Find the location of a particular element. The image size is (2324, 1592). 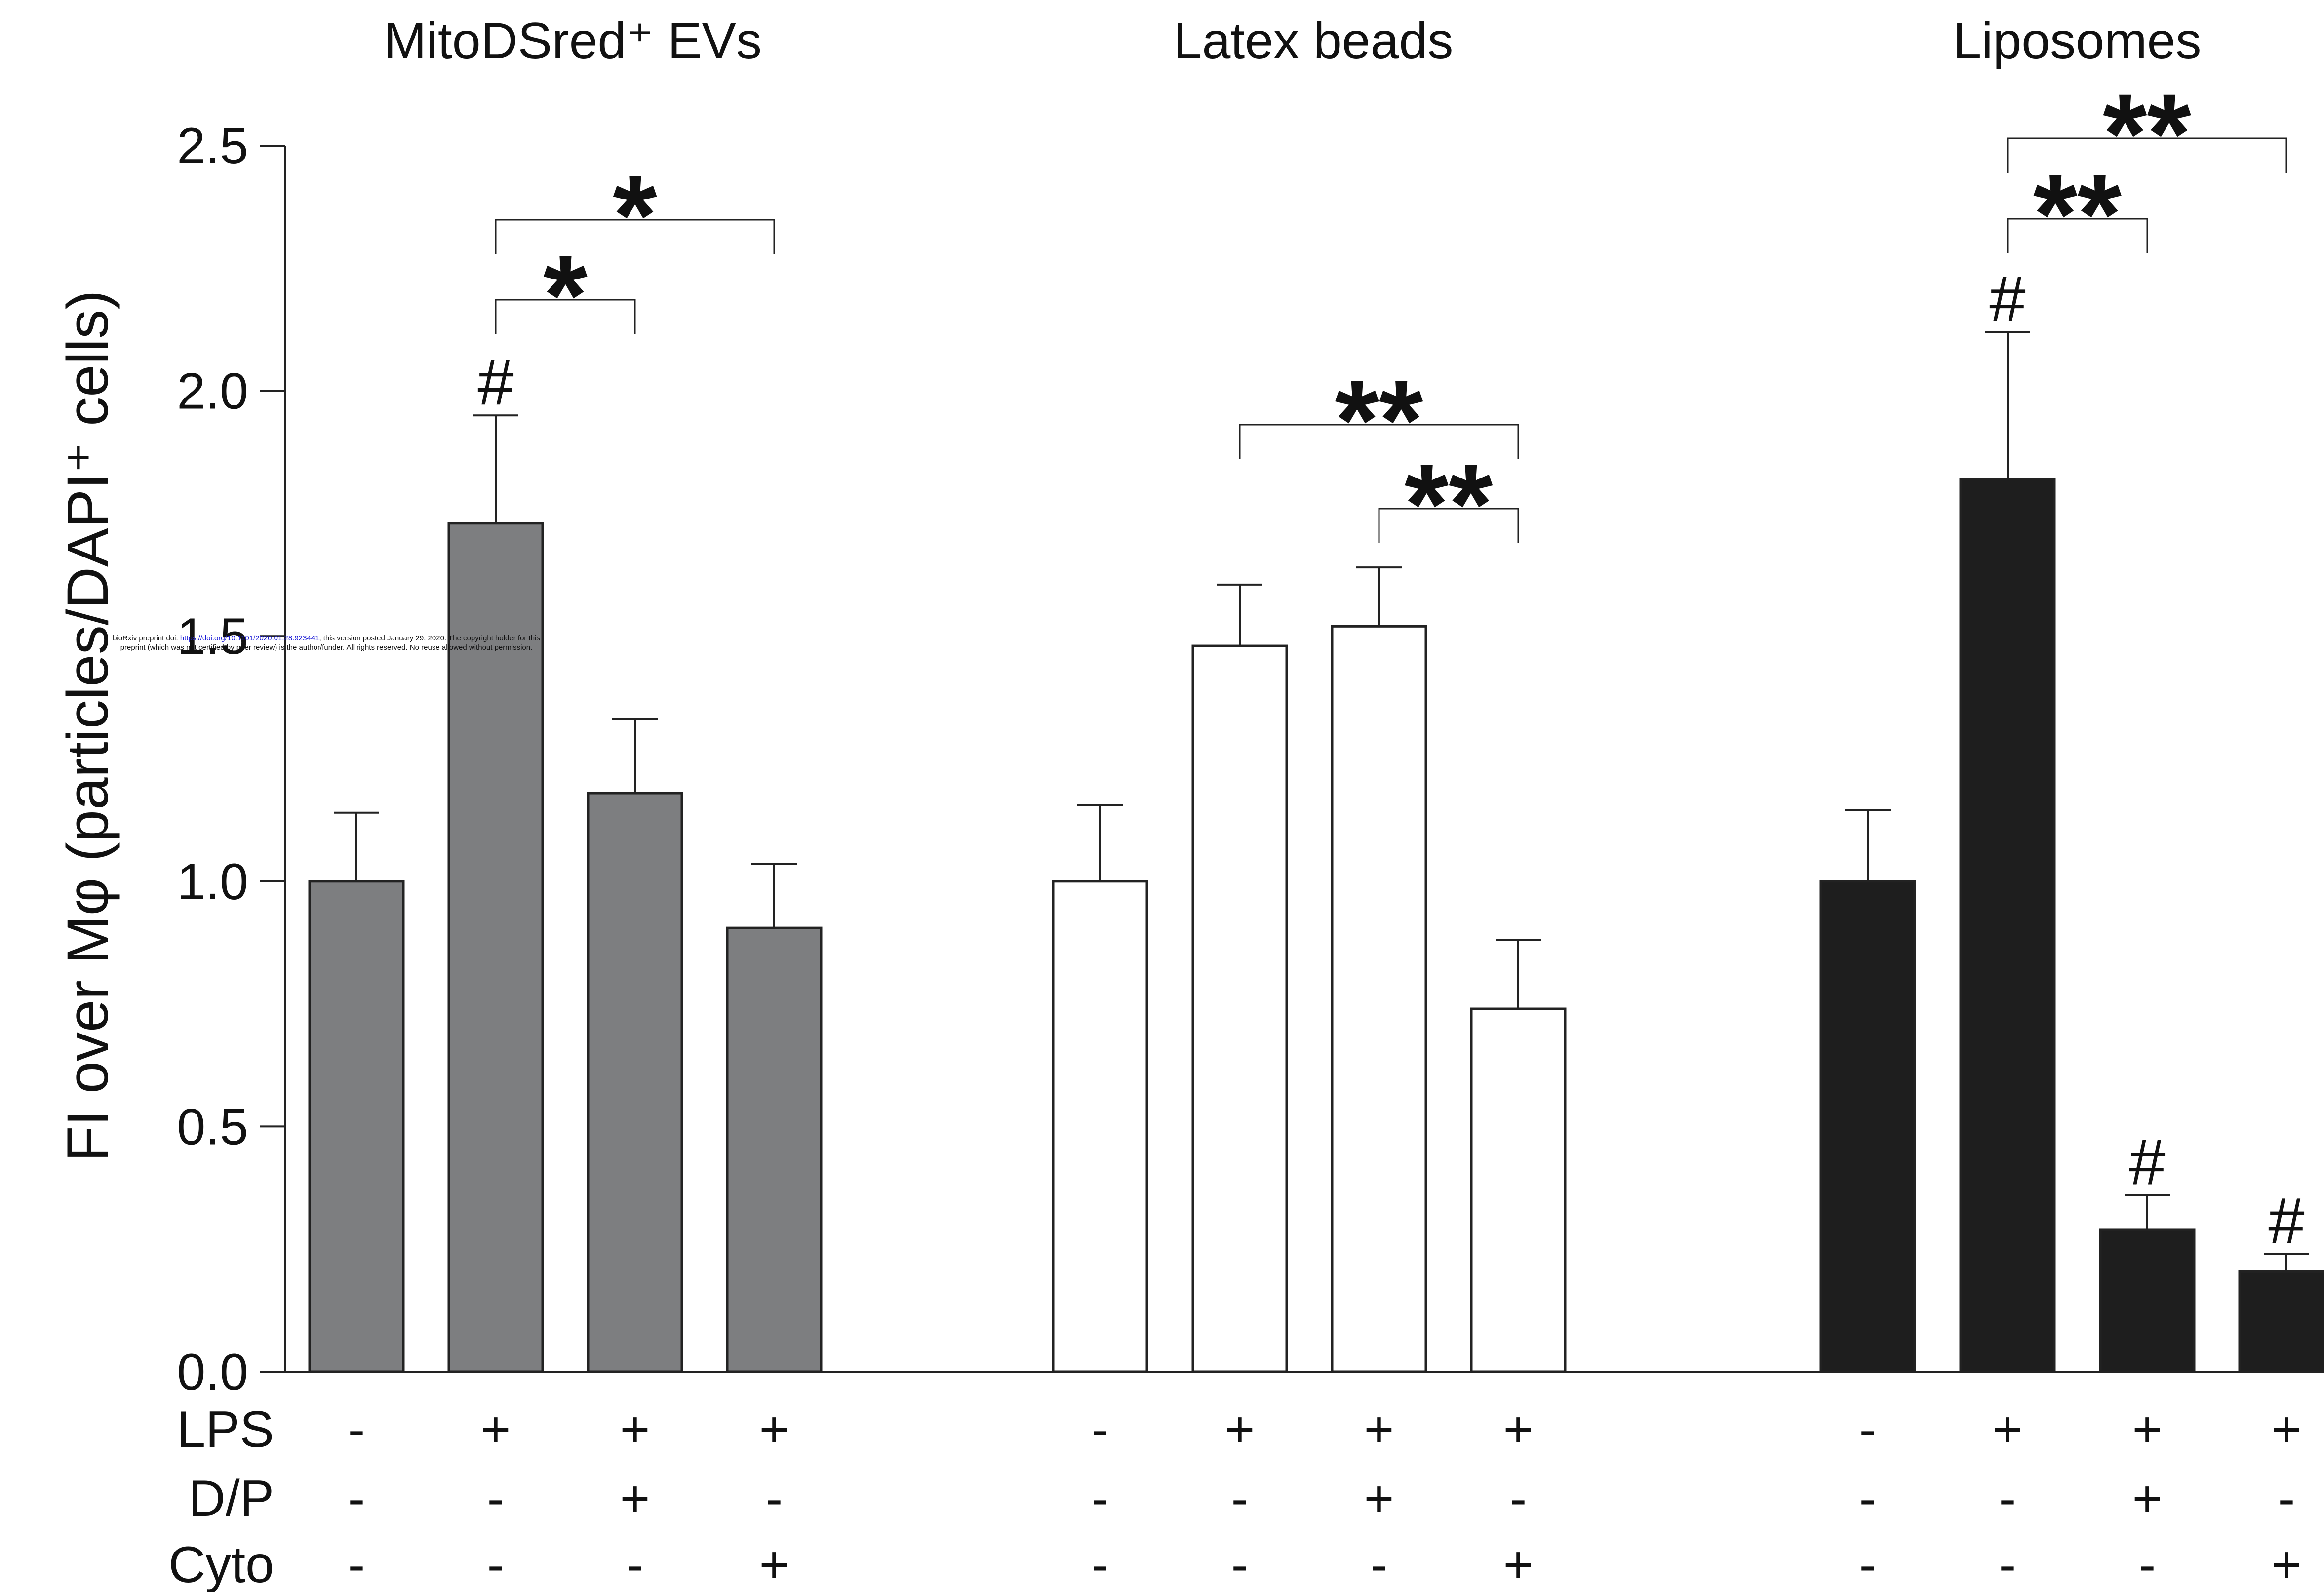

y-tick-label: 1.5 is located at coordinates (212, 636).